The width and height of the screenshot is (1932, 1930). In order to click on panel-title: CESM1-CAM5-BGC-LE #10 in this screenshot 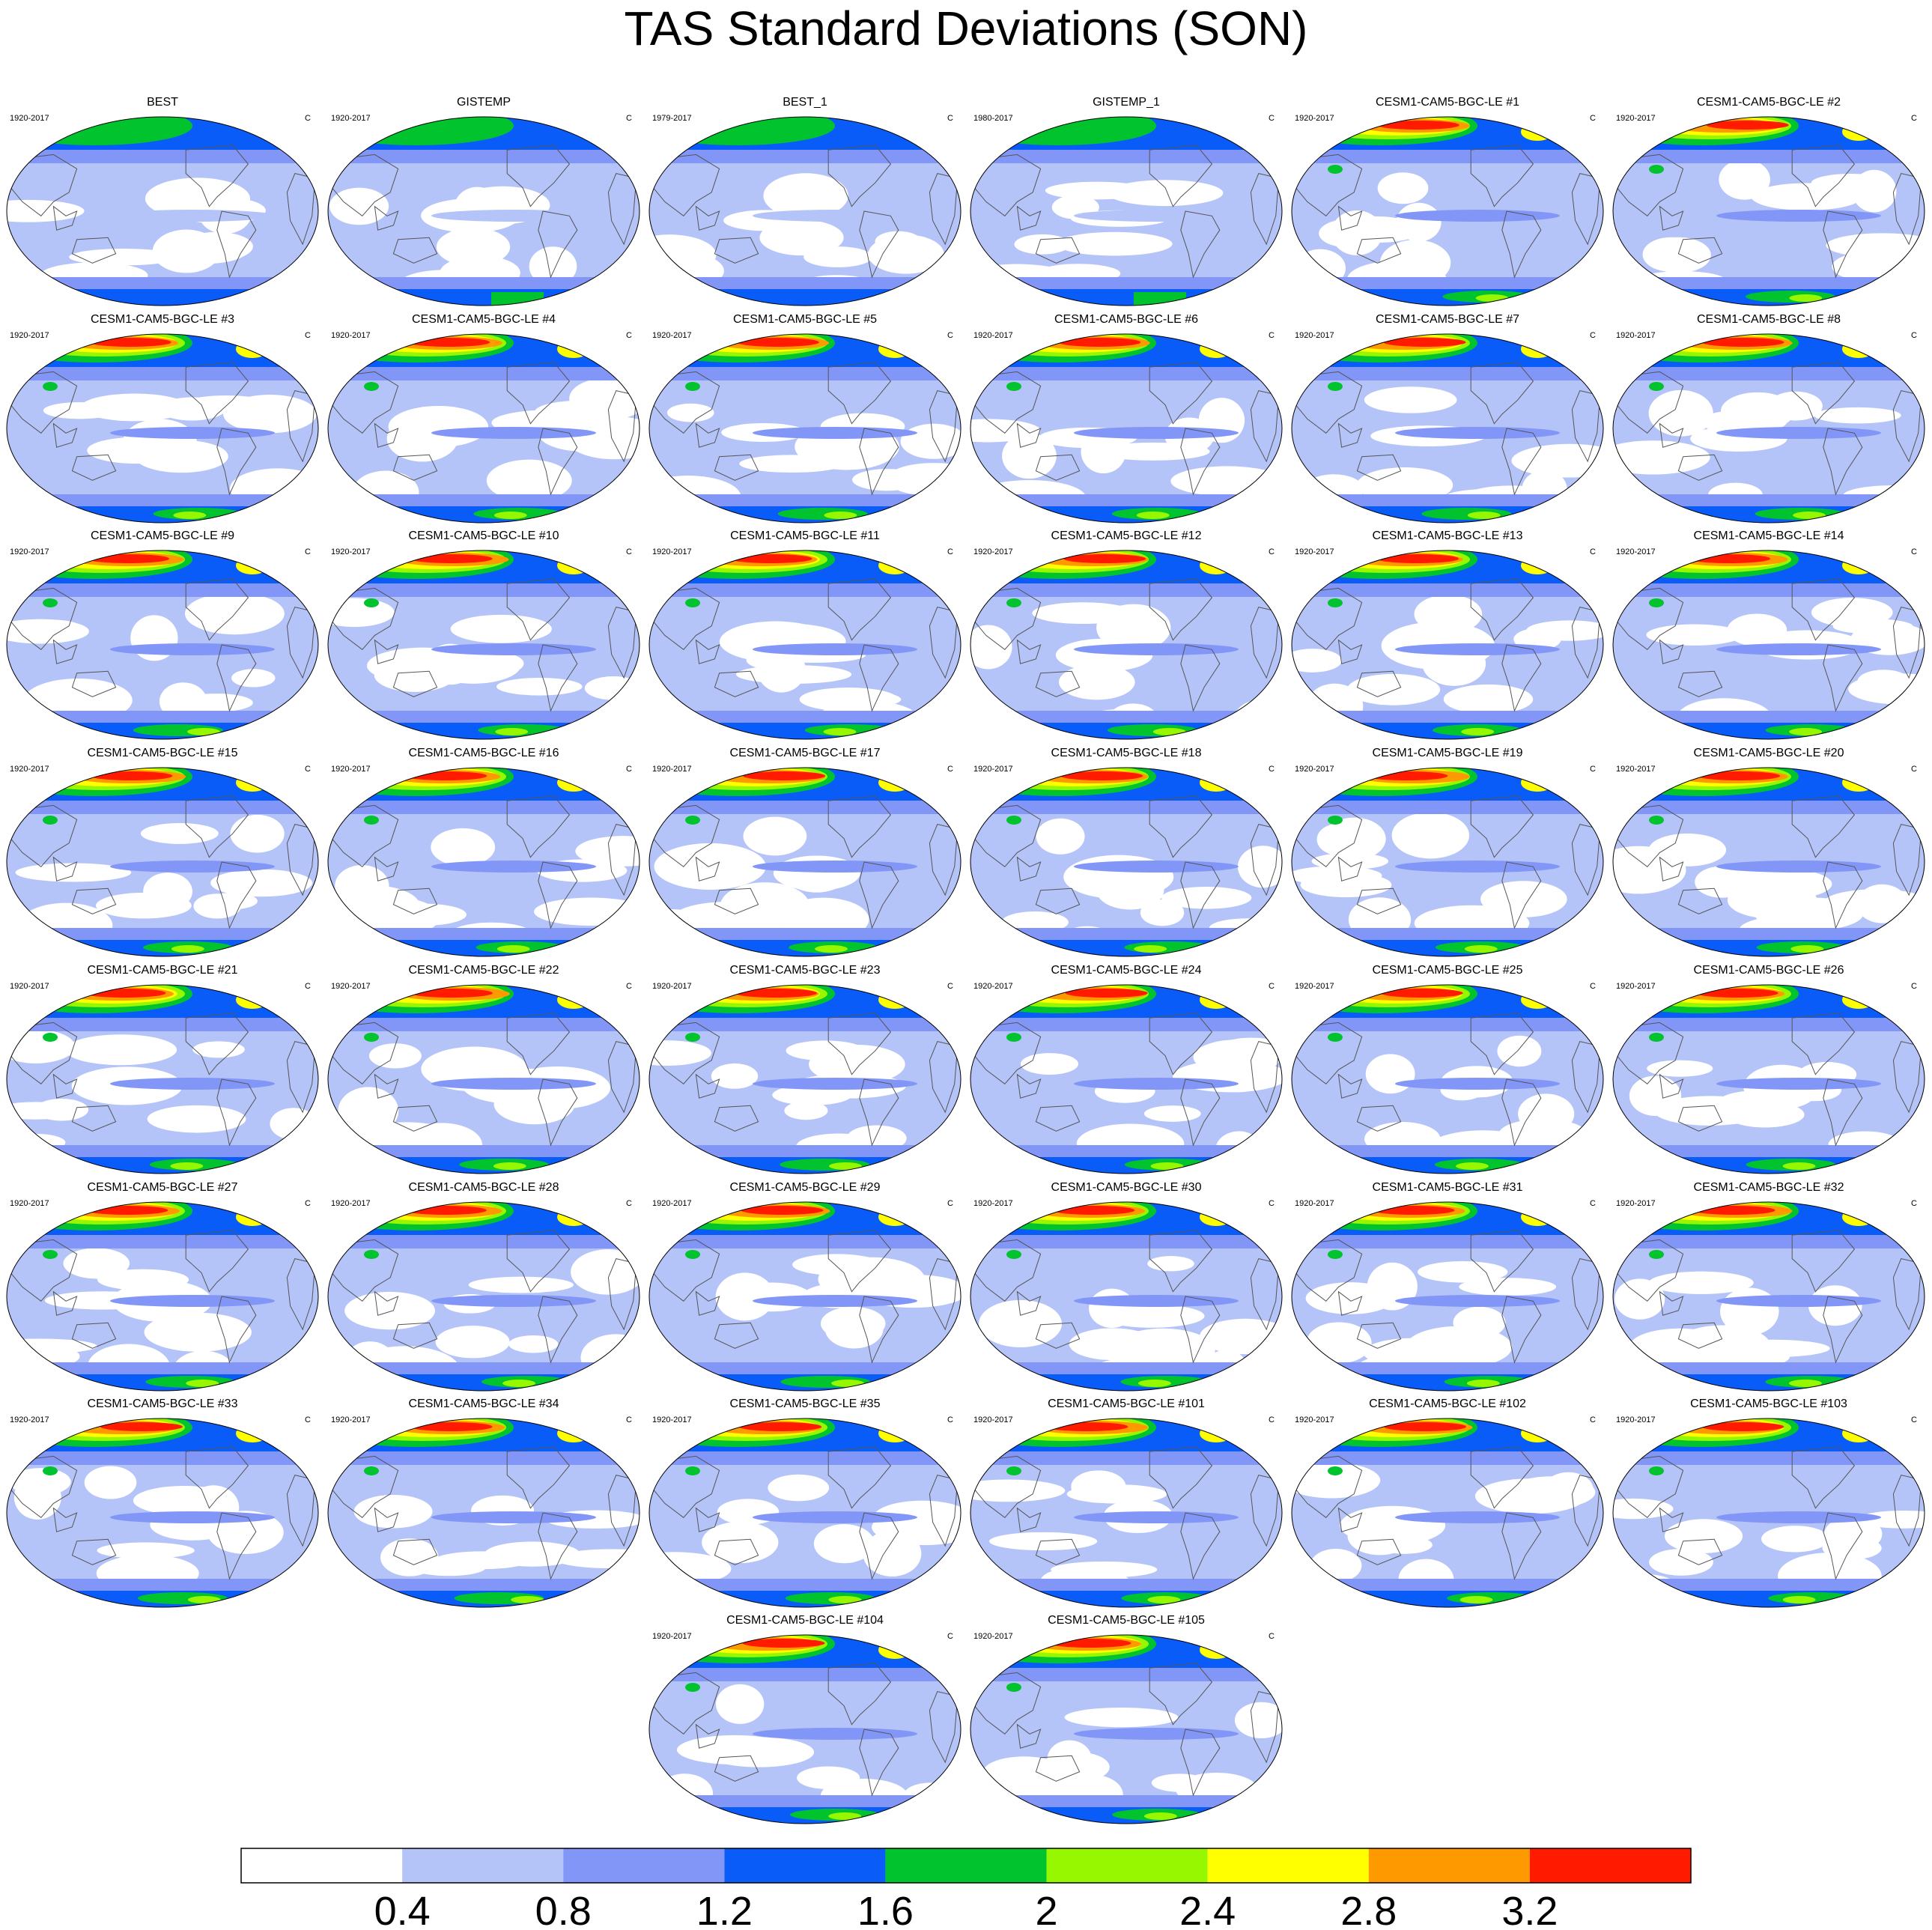, I will do `click(483, 535)`.